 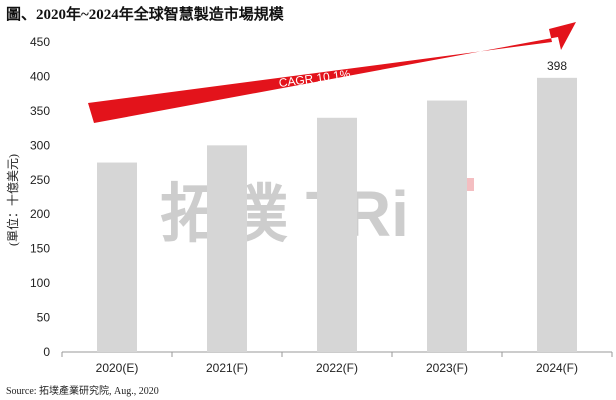 I want to click on y-tick-label: 350, so click(x=40, y=111).